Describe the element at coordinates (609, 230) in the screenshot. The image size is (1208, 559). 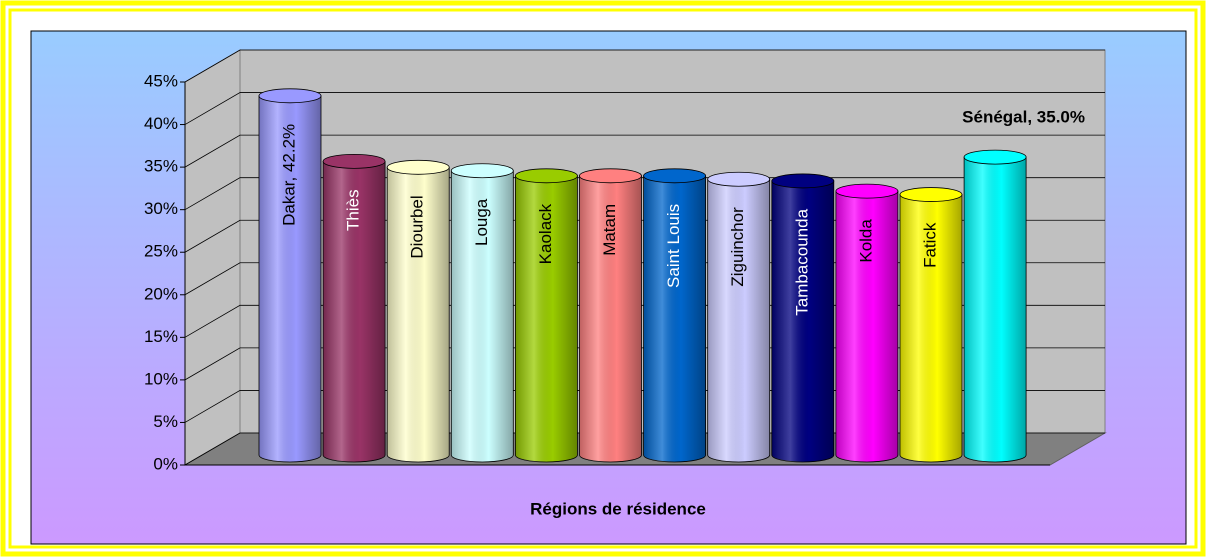
I see `data-label: Matam` at that location.